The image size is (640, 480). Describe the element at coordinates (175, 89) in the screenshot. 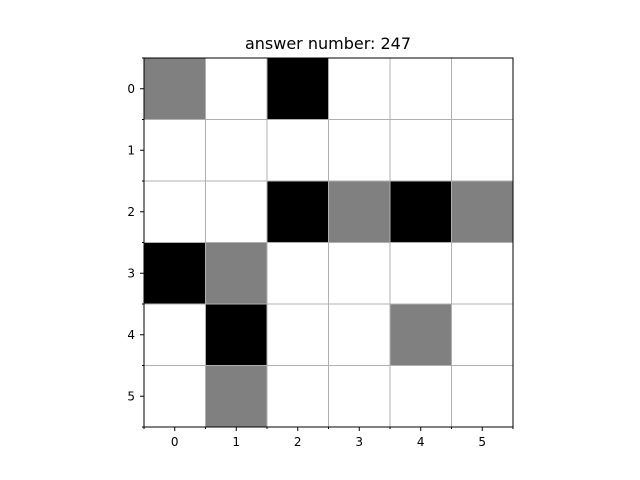

I see `grid-cell-r0-c0` at that location.